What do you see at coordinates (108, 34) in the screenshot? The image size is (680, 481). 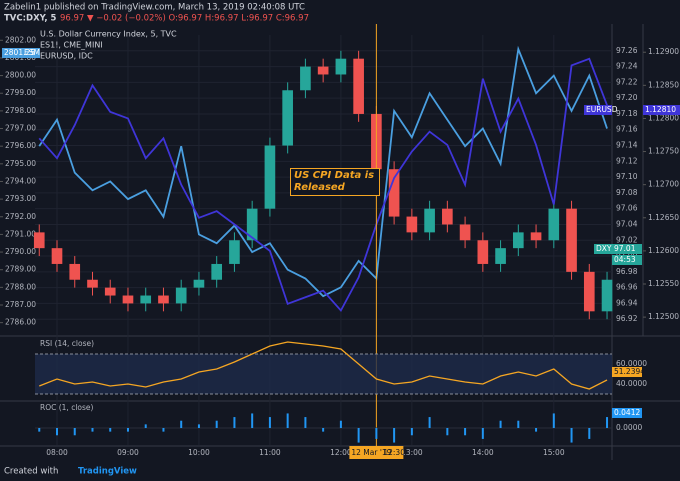 I see `pane-title: U.S. Dollar Currency Index, 5, TVC` at bounding box center [108, 34].